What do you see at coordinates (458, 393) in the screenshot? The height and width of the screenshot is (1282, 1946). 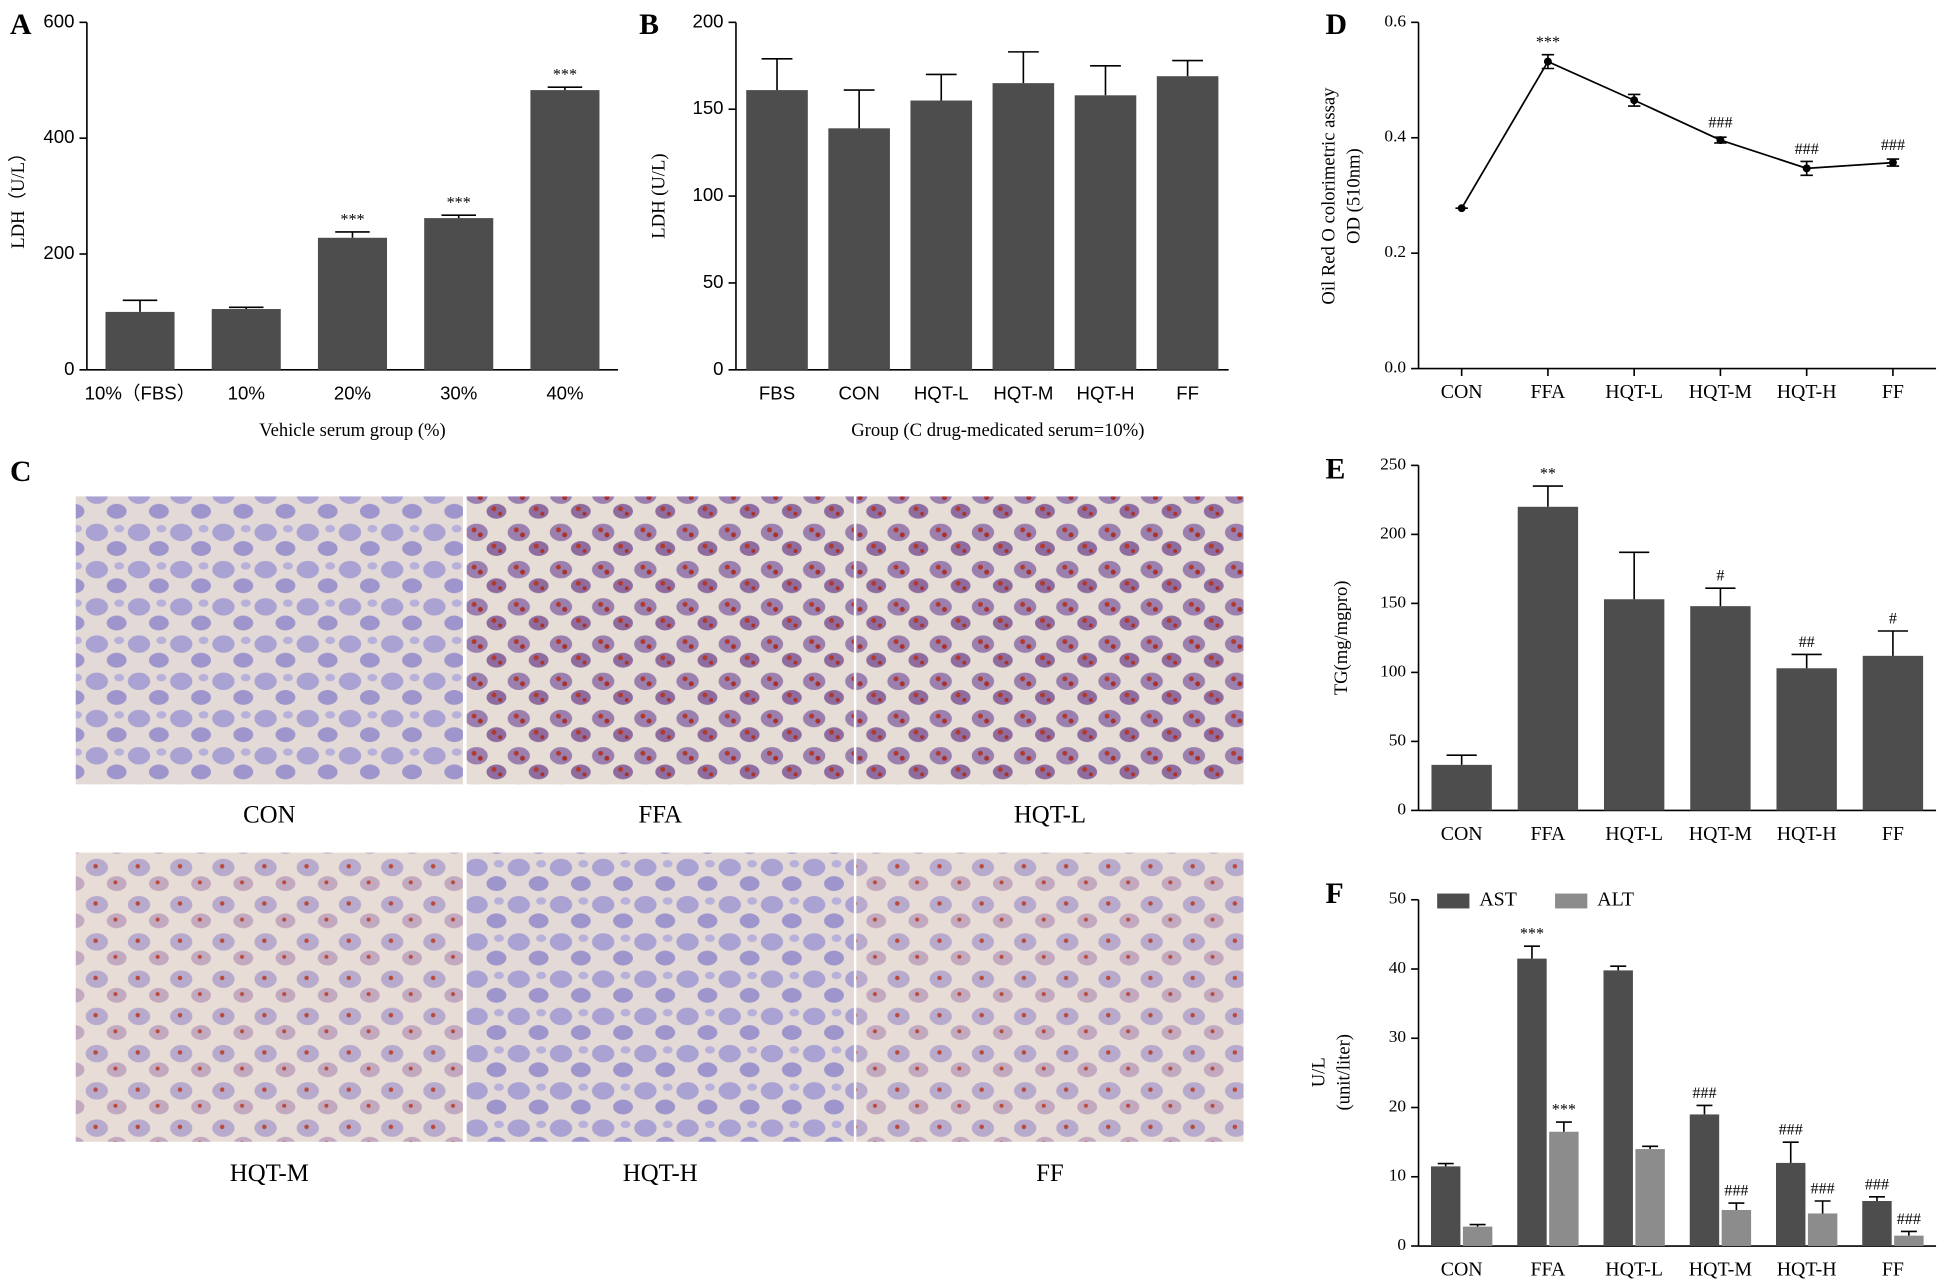 I see `x-tick-label: 30%` at bounding box center [458, 393].